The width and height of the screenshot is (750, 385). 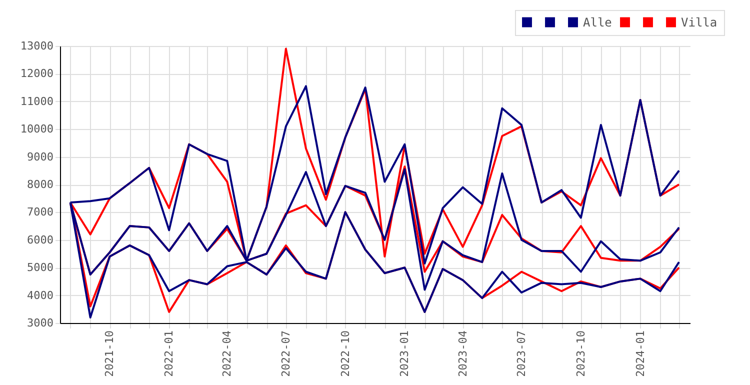 I want to click on x-tick-label: 2024-01, so click(x=640, y=353).